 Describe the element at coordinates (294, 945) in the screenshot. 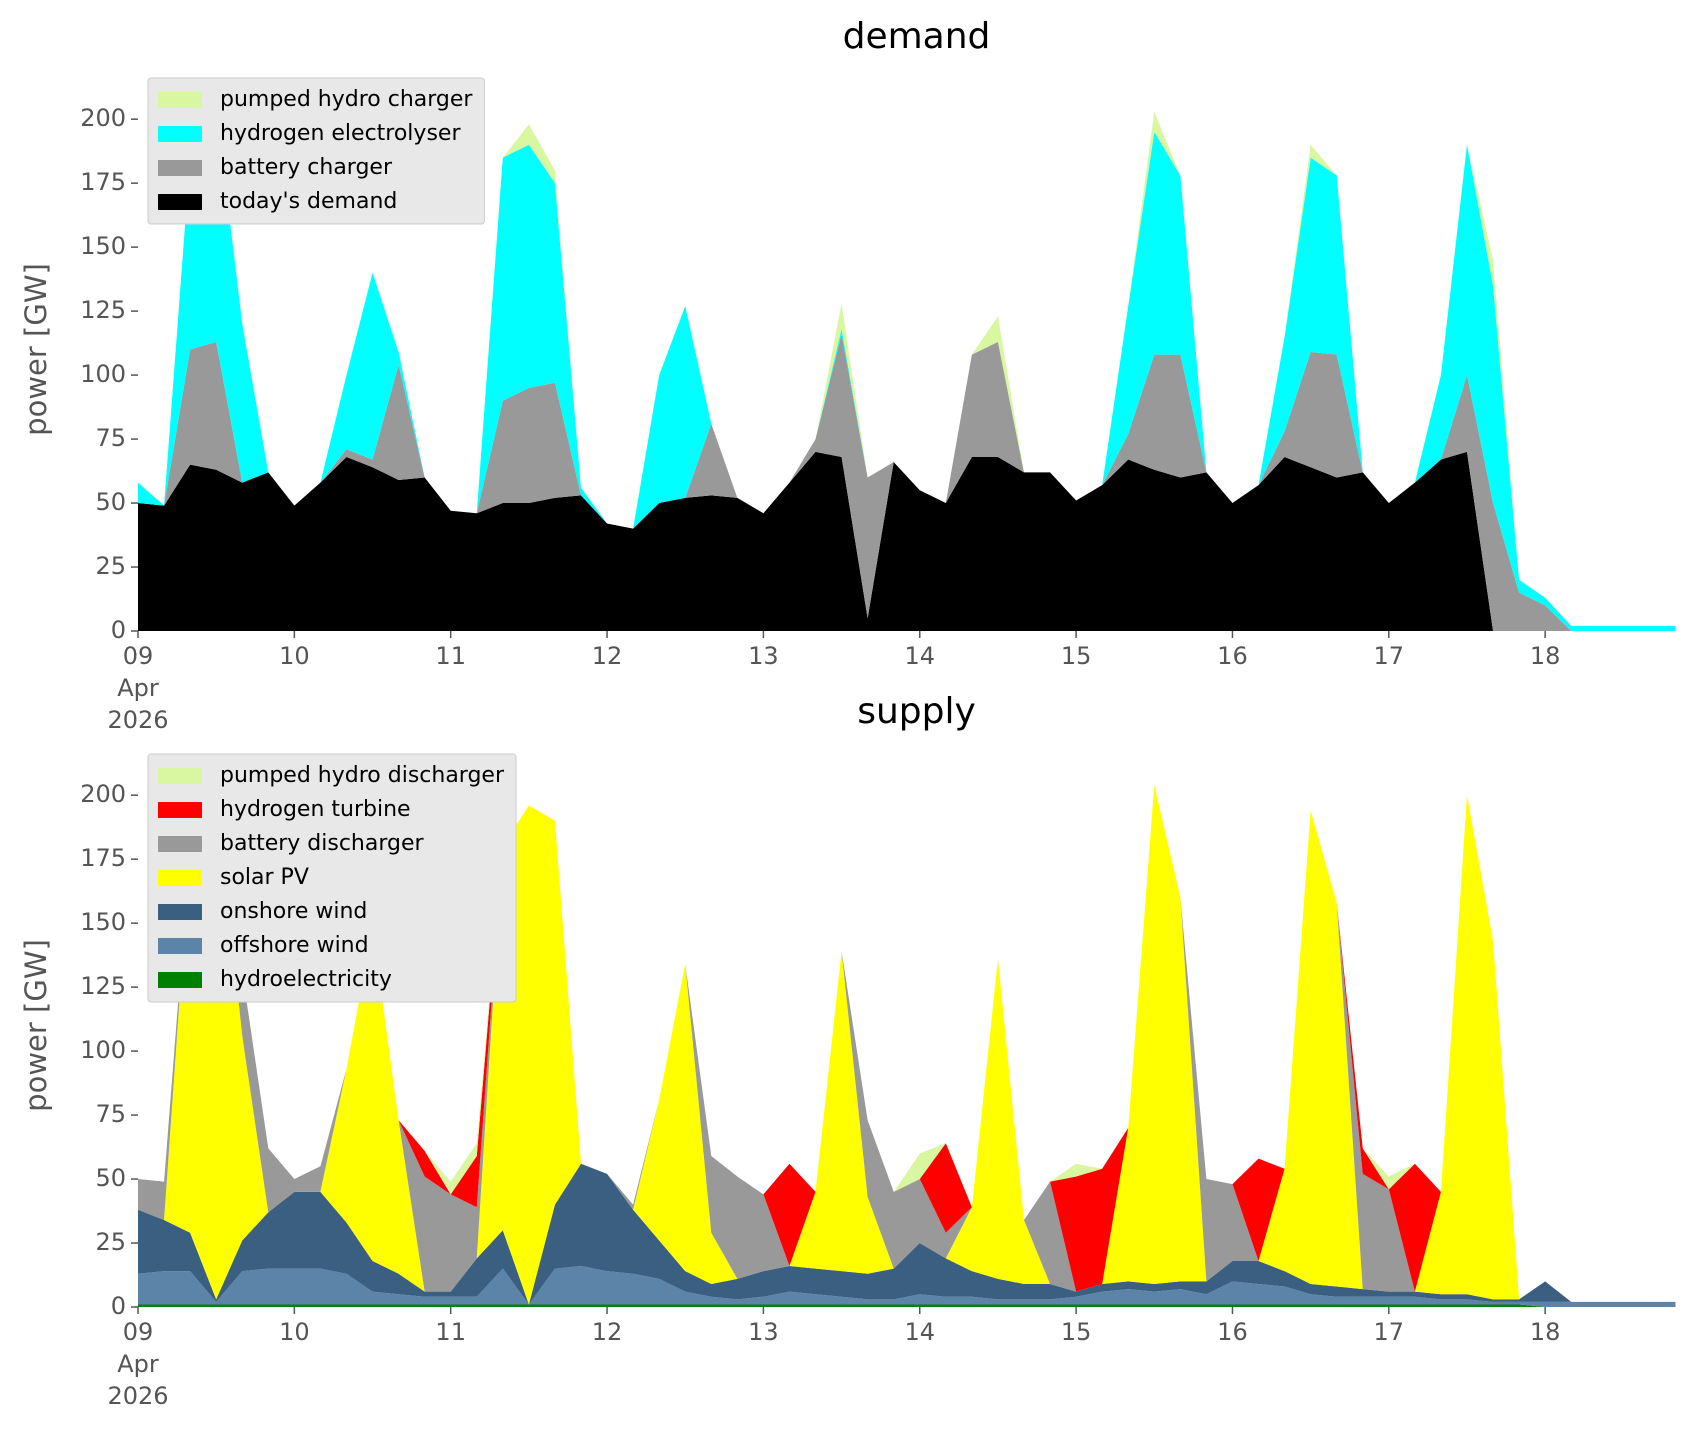

I see `legend-label: offshore wind` at that location.